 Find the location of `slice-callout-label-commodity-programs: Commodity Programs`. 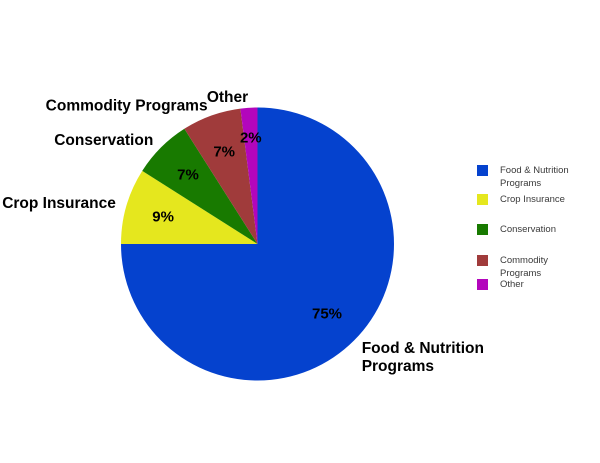

slice-callout-label-commodity-programs: Commodity Programs is located at coordinates (127, 105).